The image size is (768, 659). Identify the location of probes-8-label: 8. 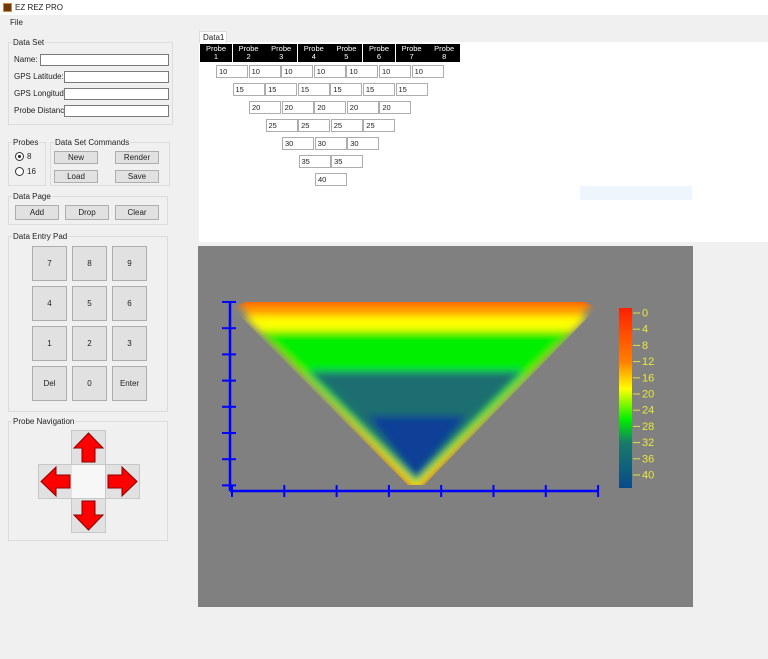
(29, 156).